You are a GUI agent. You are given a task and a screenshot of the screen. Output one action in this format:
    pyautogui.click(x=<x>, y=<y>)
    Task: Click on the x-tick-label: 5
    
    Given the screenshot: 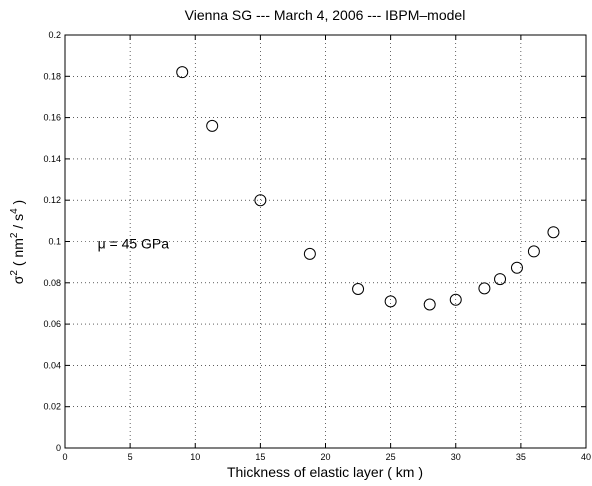 What is the action you would take?
    pyautogui.click(x=130, y=457)
    